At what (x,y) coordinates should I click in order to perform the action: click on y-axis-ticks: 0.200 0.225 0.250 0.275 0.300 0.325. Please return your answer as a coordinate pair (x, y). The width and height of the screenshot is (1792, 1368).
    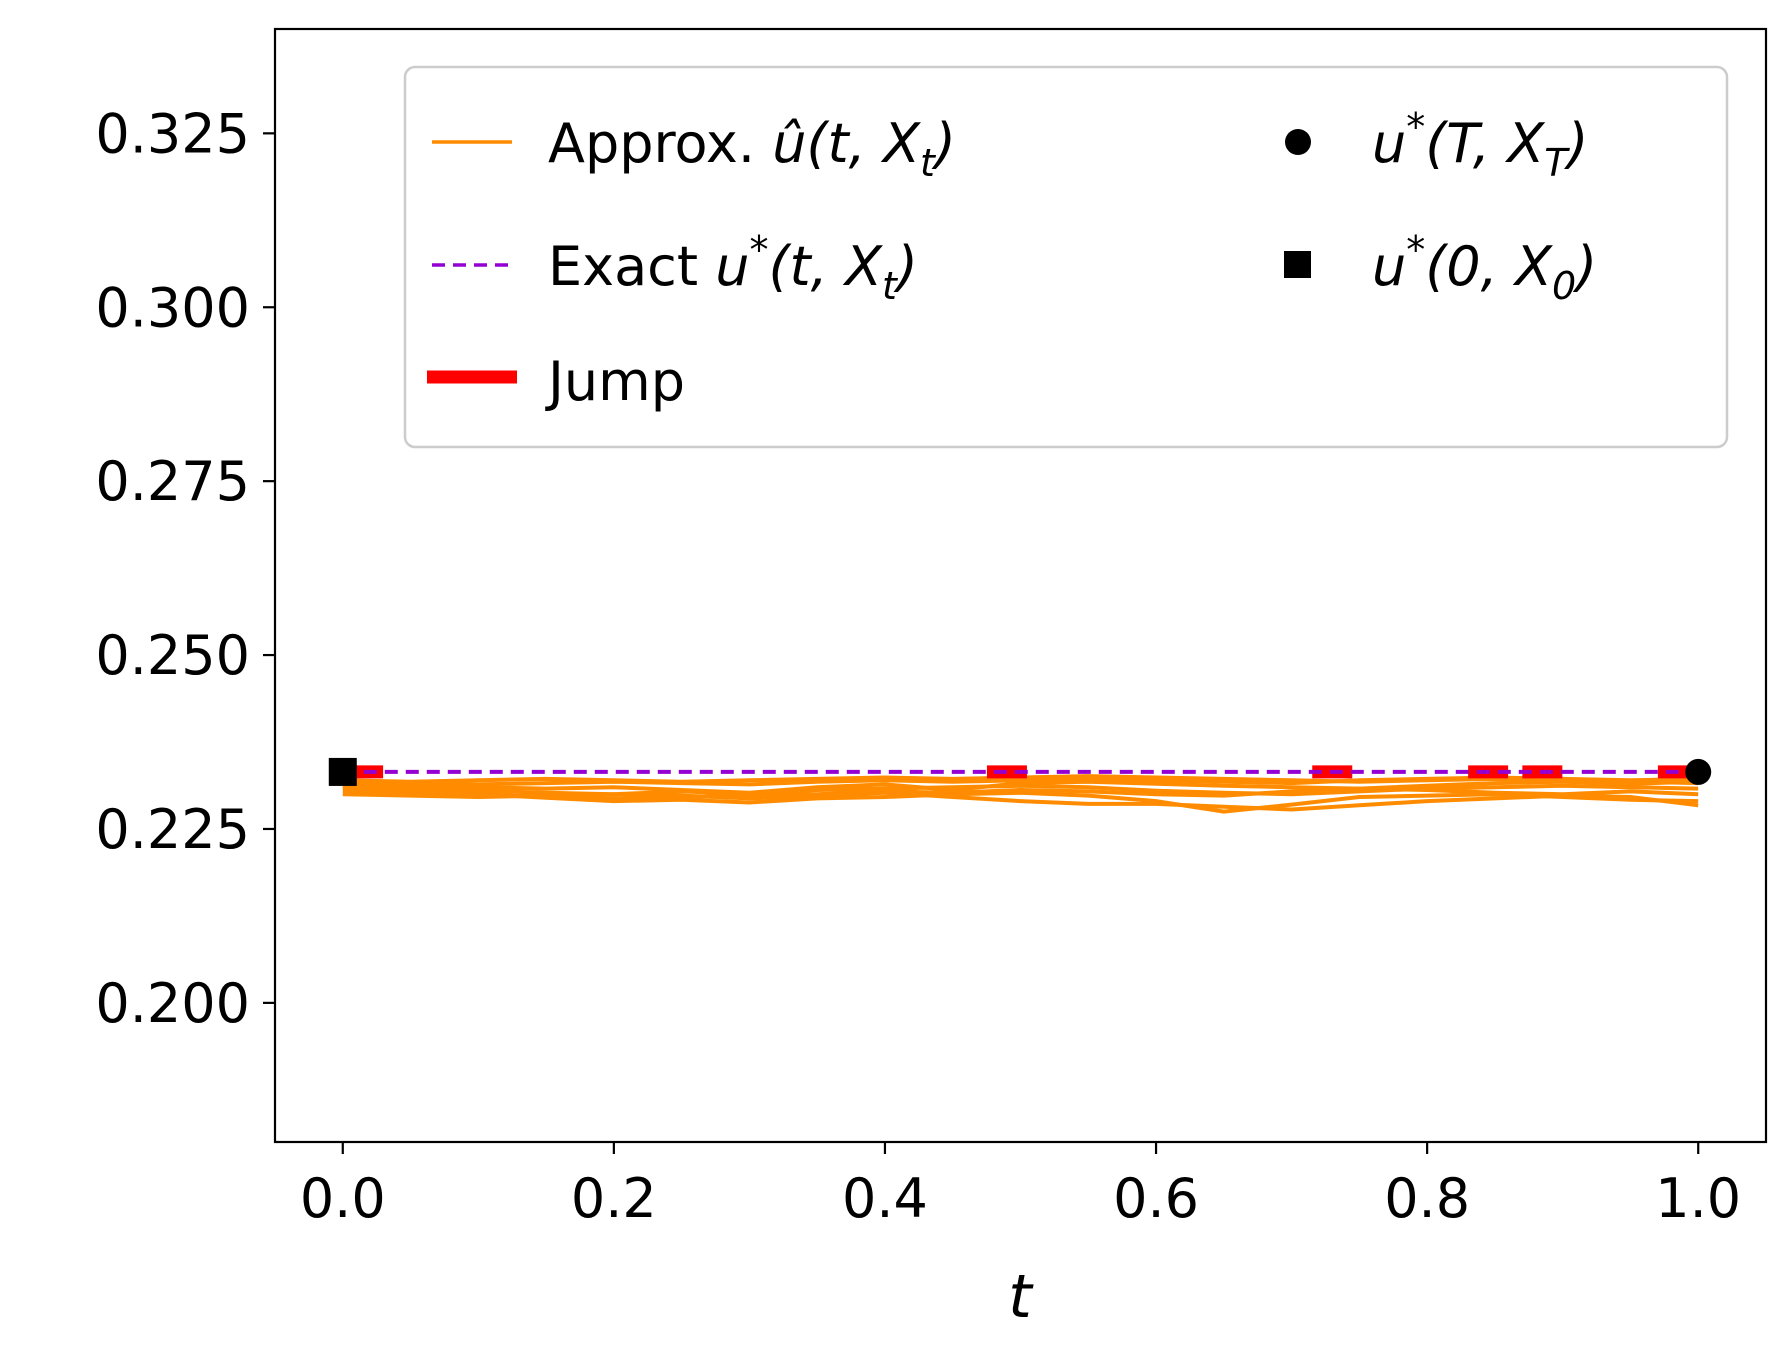
    Looking at the image, I should click on (185, 568).